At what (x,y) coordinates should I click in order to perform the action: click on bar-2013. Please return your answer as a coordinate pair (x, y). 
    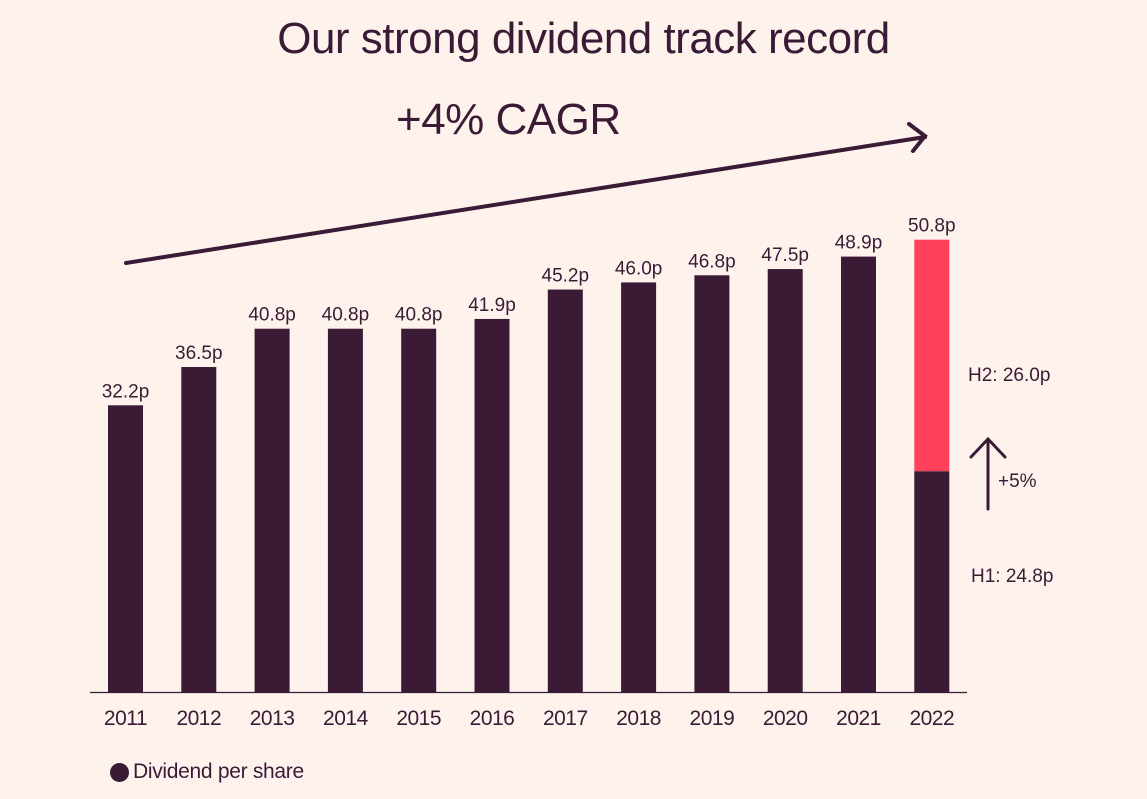
    Looking at the image, I should click on (272, 510).